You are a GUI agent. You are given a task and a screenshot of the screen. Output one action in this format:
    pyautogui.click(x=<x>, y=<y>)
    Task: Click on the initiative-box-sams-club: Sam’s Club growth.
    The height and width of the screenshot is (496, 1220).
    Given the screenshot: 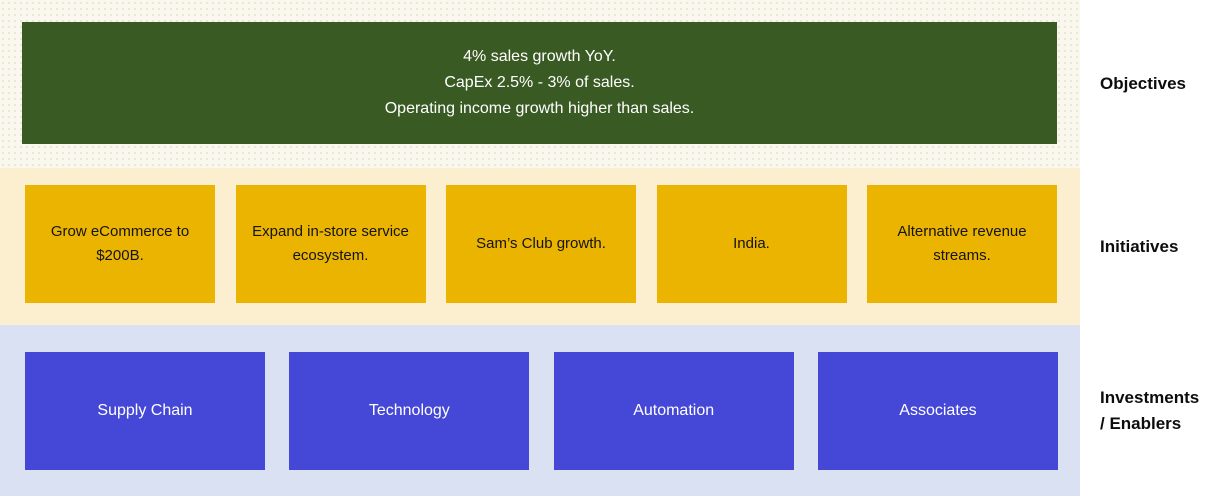 What is the action you would take?
    pyautogui.click(x=541, y=244)
    